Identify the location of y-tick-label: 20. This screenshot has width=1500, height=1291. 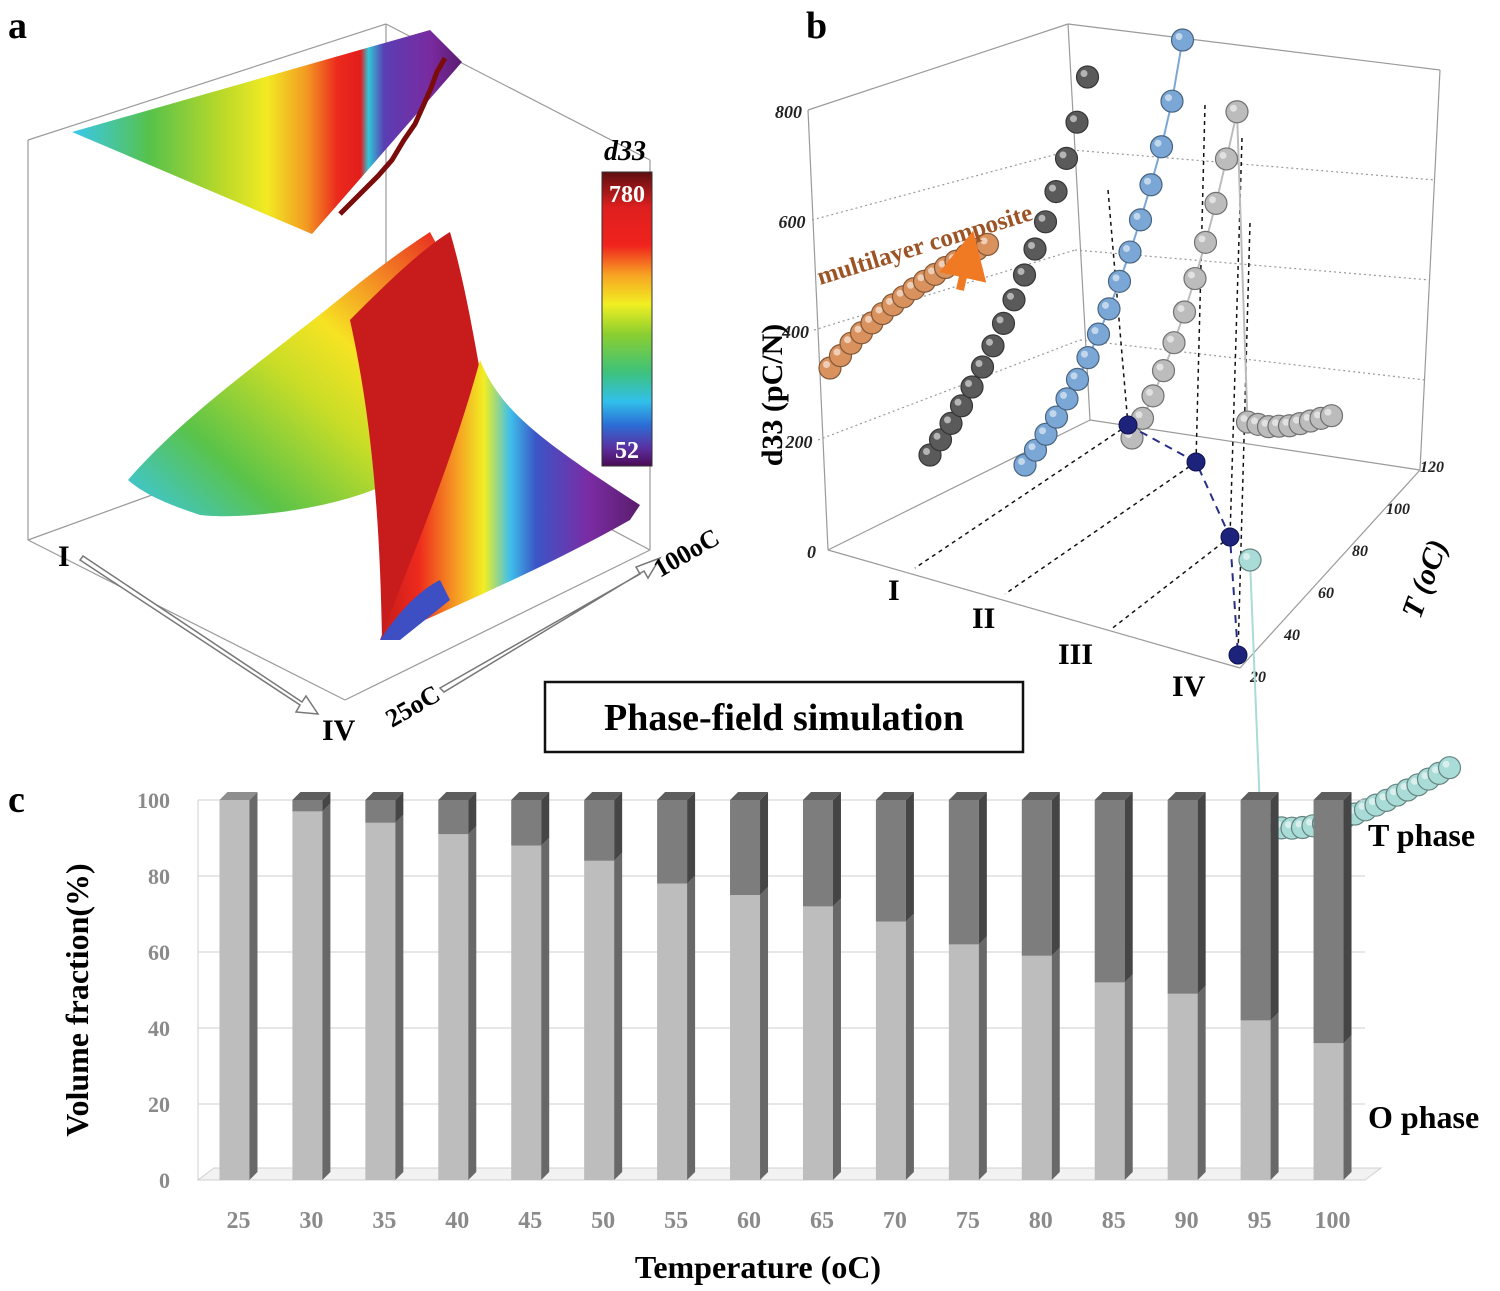
(159, 1104).